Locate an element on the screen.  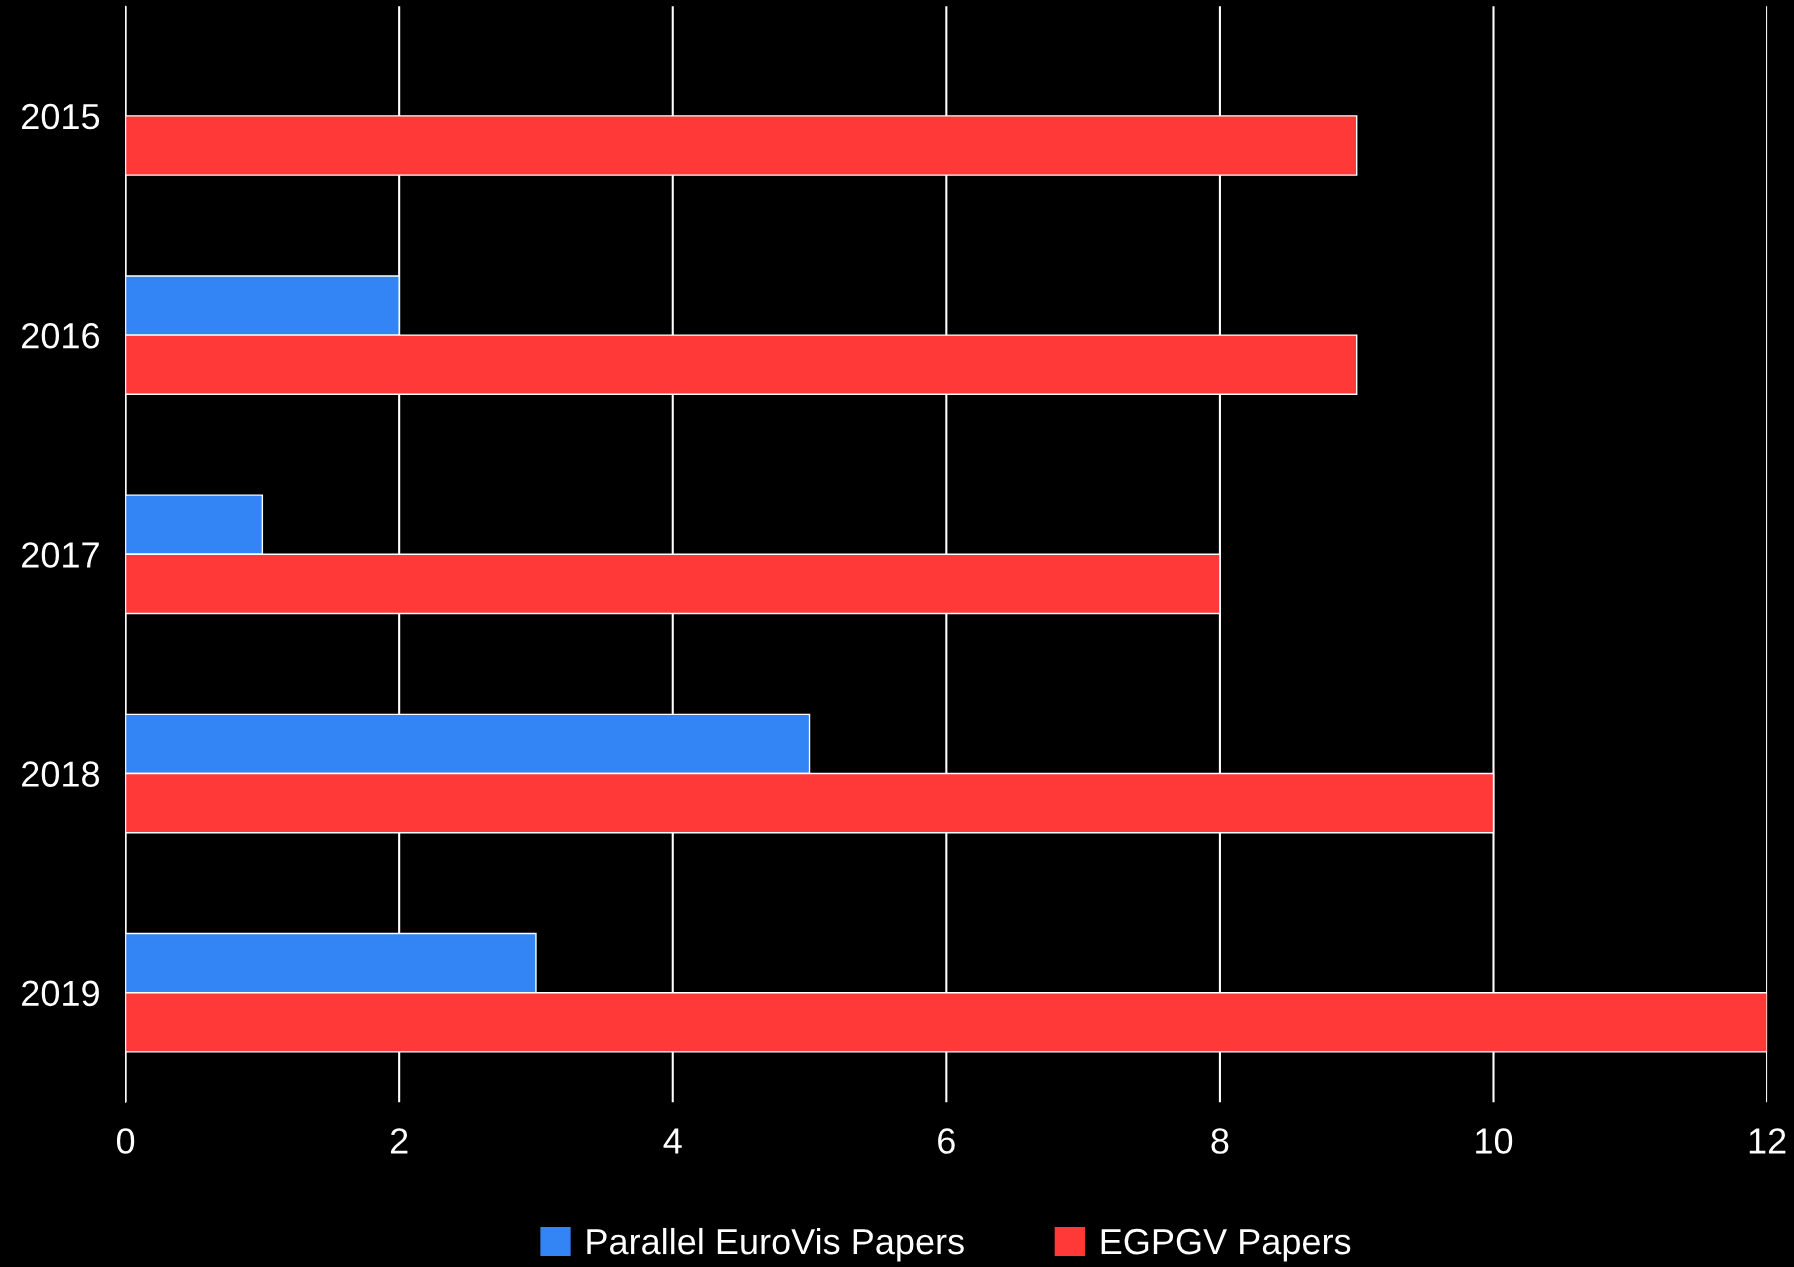
y-tick-label: 2017 is located at coordinates (60, 555).